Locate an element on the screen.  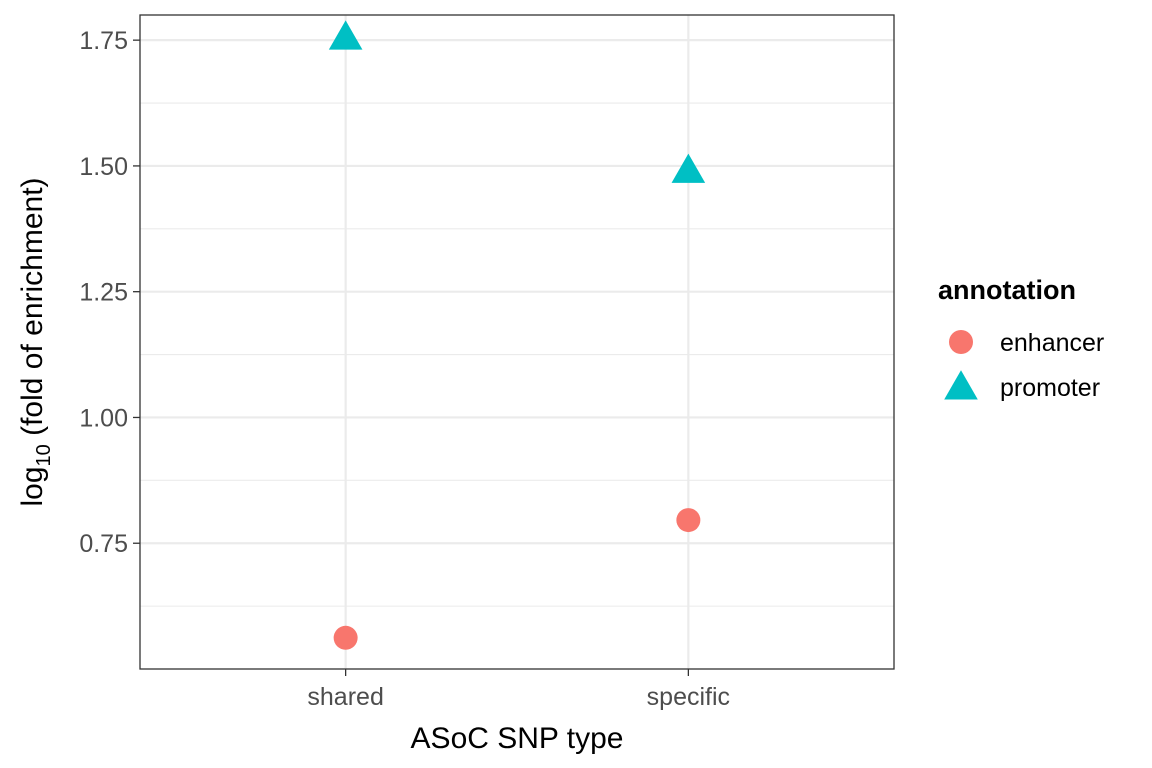
legend-key-enhancer is located at coordinates (961, 342).